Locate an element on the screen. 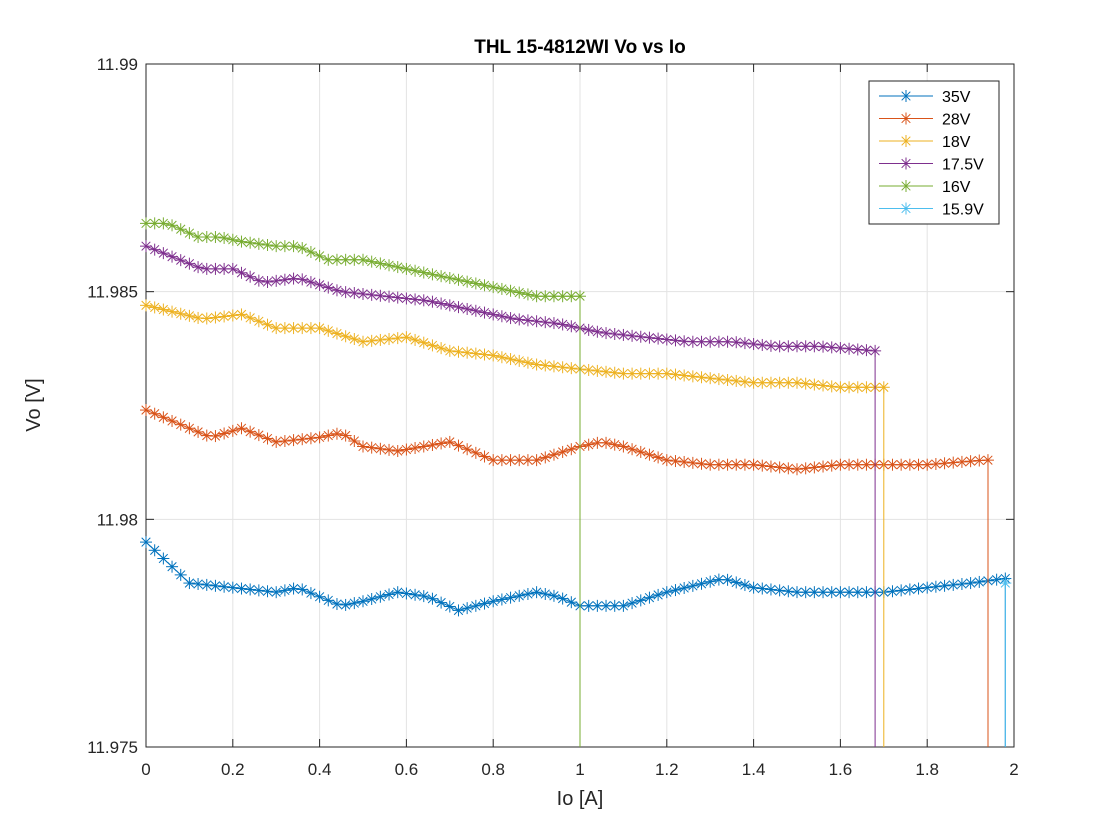 Image resolution: width=1120 pixels, height=840 pixels. x-tick-label: 1.8 is located at coordinates (927, 769).